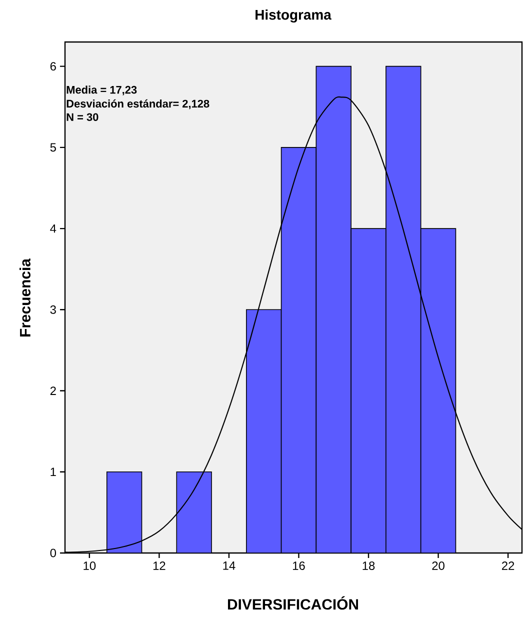 The width and height of the screenshot is (524, 625). I want to click on x-tick-label: 20, so click(438, 566).